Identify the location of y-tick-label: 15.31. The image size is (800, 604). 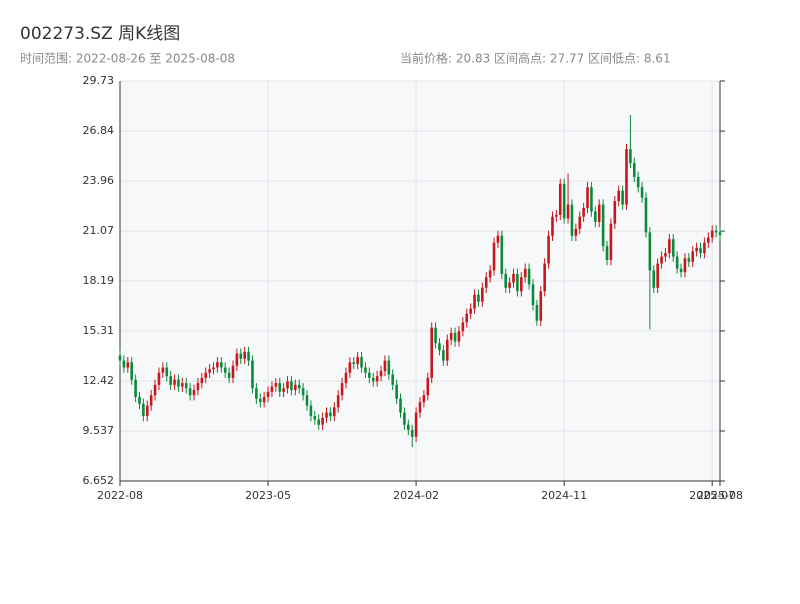
(99, 330).